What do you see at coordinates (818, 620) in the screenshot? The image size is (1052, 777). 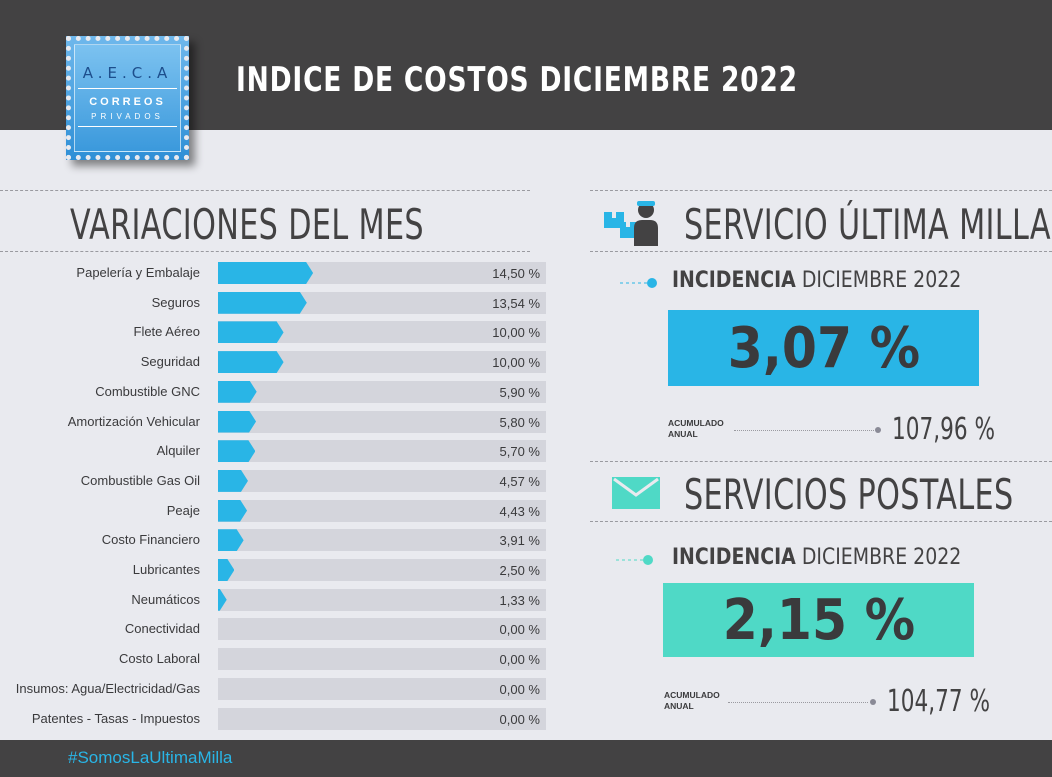 I see `postales-value-box: 2,15 %` at bounding box center [818, 620].